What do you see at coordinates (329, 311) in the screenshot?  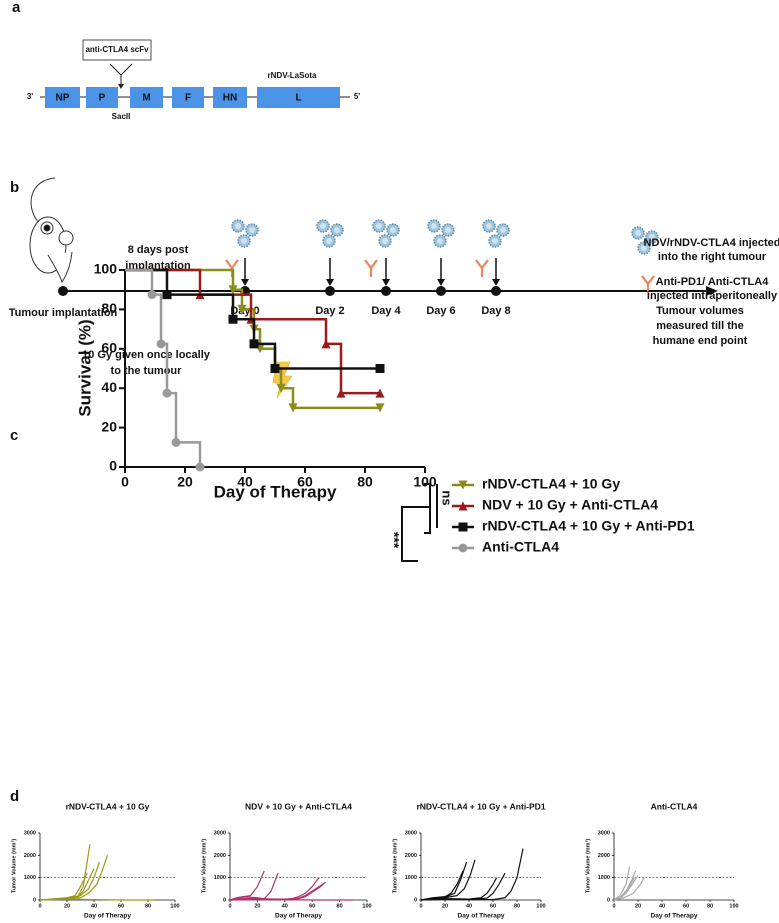 I see `day-label: Day 2` at bounding box center [329, 311].